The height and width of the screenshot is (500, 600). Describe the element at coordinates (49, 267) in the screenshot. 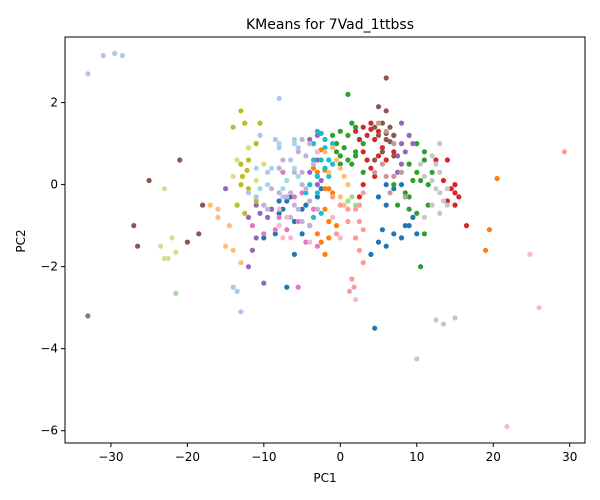

I see `y-tick-label: −2` at that location.